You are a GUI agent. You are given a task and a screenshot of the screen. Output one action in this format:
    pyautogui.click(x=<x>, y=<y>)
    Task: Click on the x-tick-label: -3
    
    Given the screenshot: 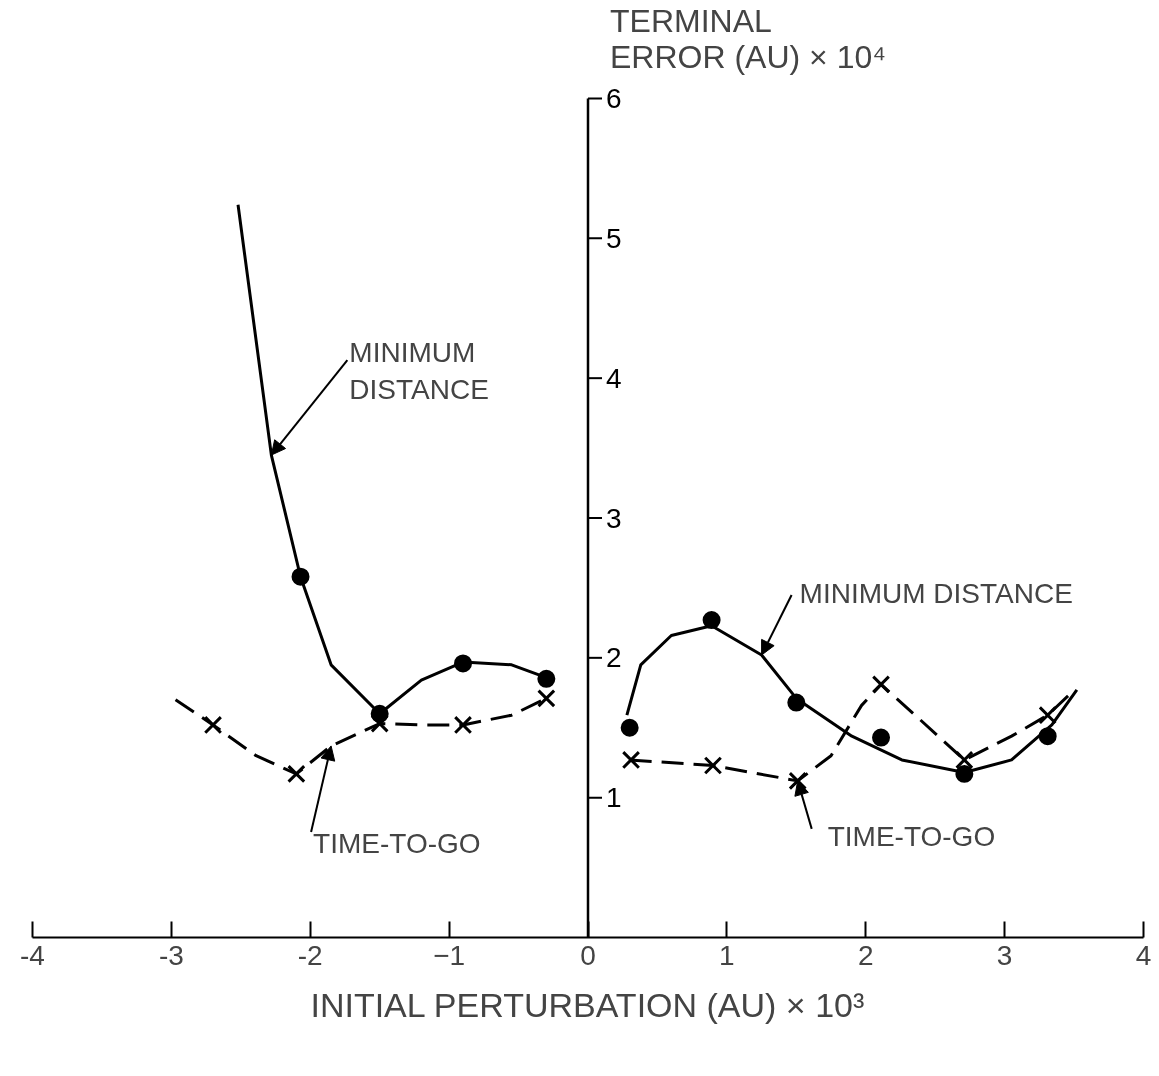 What is the action you would take?
    pyautogui.click(x=171, y=955)
    